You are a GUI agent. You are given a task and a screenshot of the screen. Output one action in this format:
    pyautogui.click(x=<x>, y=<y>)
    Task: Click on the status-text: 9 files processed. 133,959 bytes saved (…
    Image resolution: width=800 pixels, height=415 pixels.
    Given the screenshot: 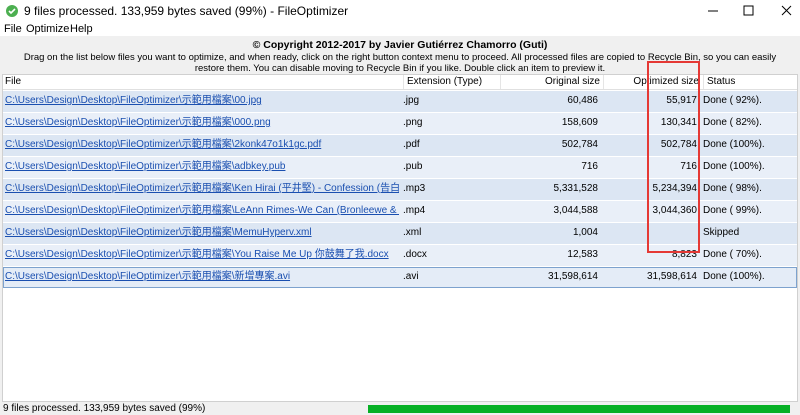 What is the action you would take?
    pyautogui.click(x=104, y=408)
    